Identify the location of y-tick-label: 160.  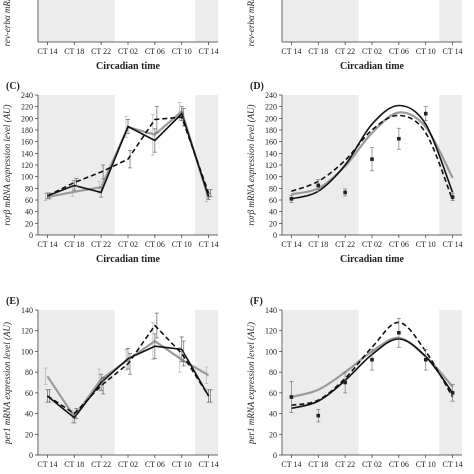
(27, 142).